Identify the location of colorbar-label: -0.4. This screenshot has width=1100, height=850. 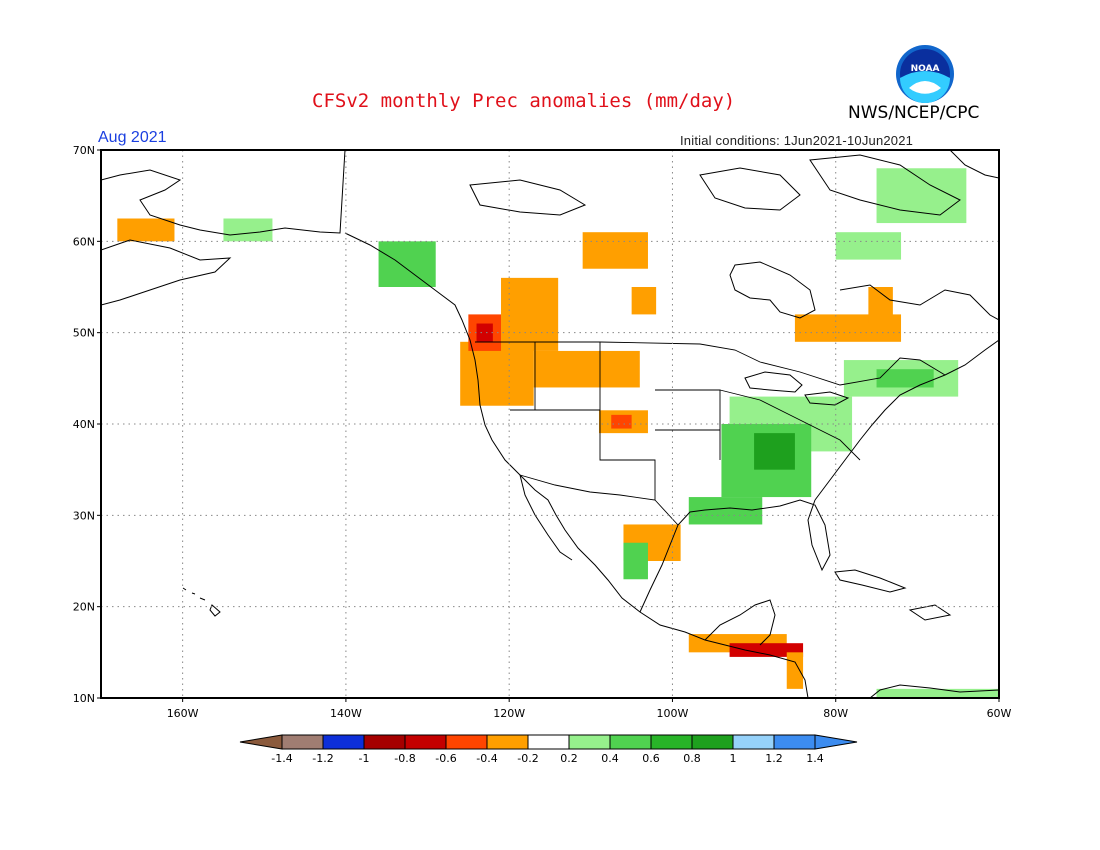
(486, 758).